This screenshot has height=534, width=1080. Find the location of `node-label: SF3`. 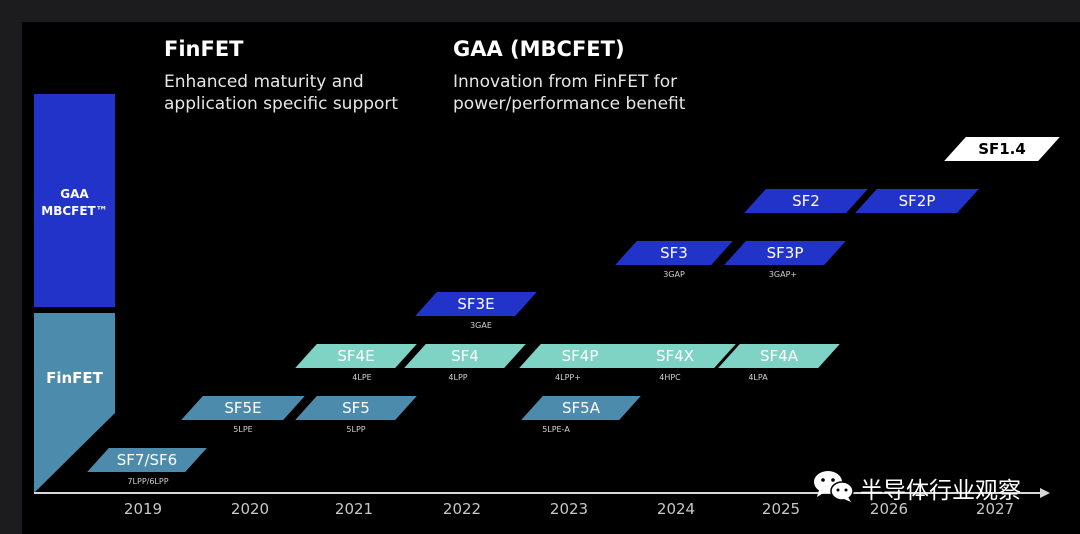

node-label: SF3 is located at coordinates (674, 253).